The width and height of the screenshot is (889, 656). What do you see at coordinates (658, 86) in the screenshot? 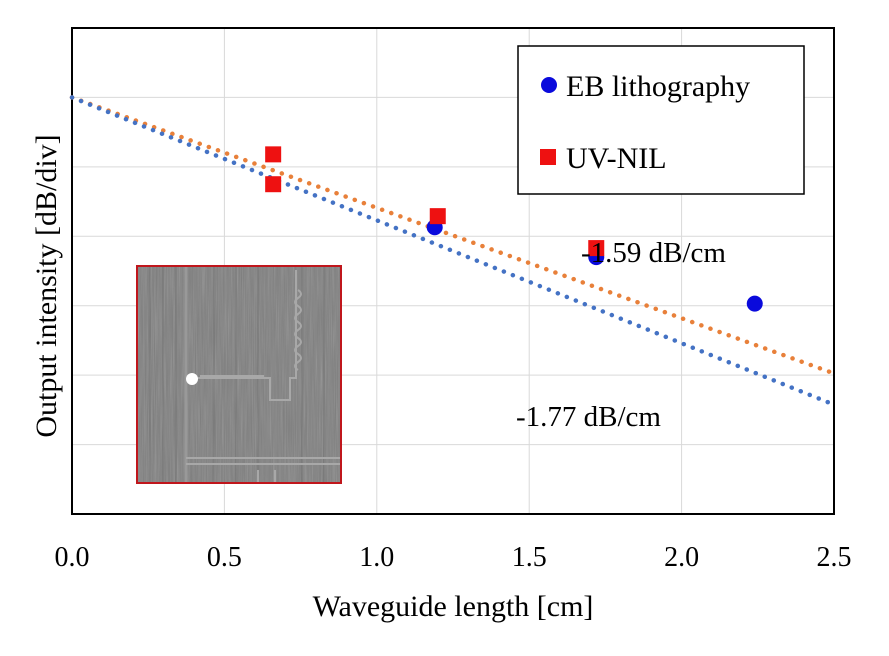
I see `legend-label-eb: EB lithography` at bounding box center [658, 86].